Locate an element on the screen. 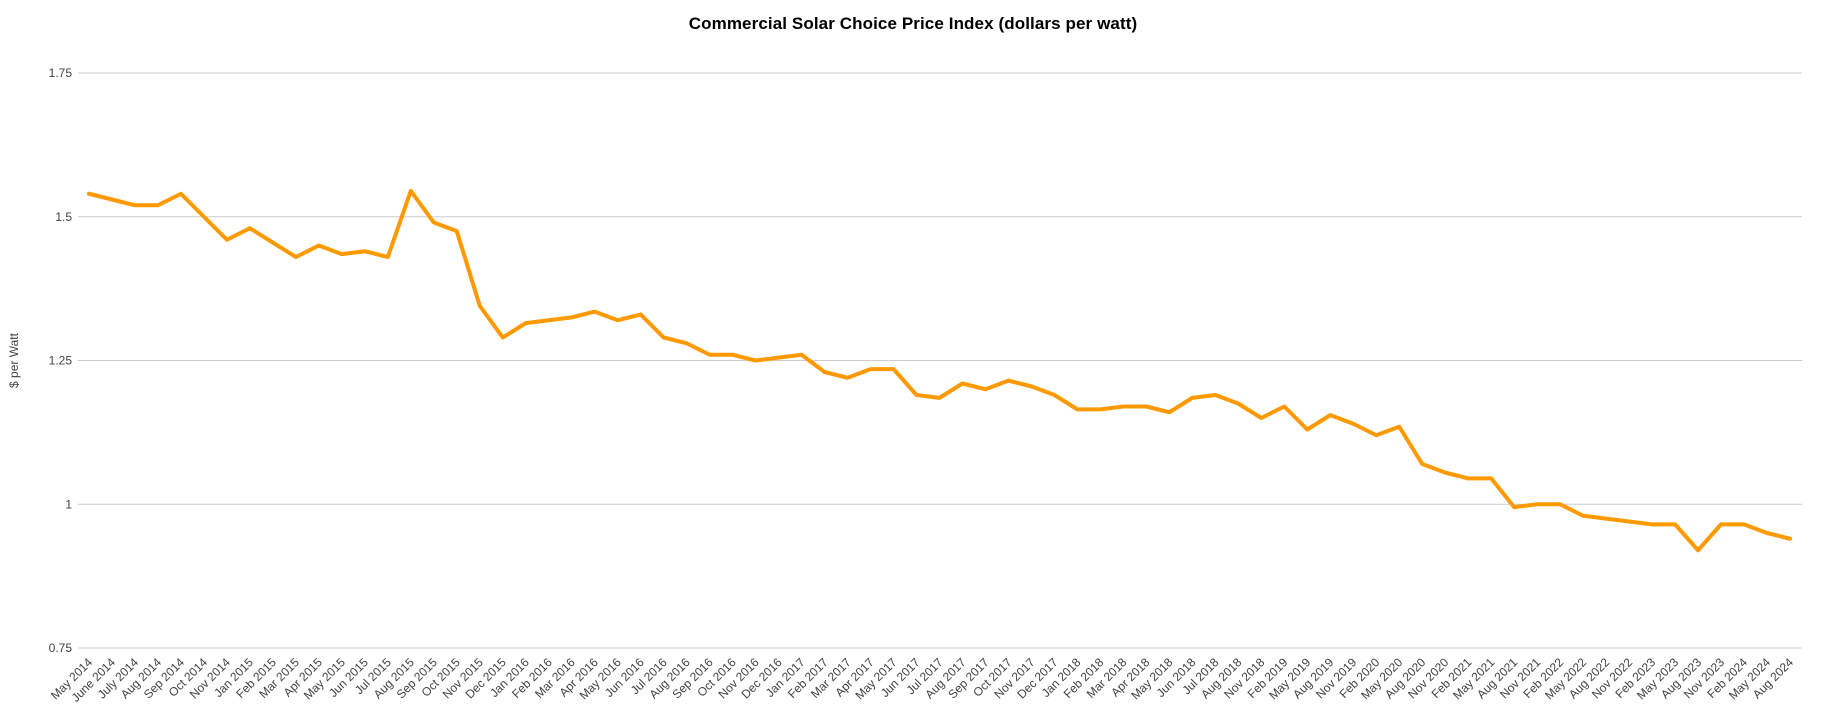 The image size is (1826, 717). y-tick-label: 1.25 is located at coordinates (61, 361).